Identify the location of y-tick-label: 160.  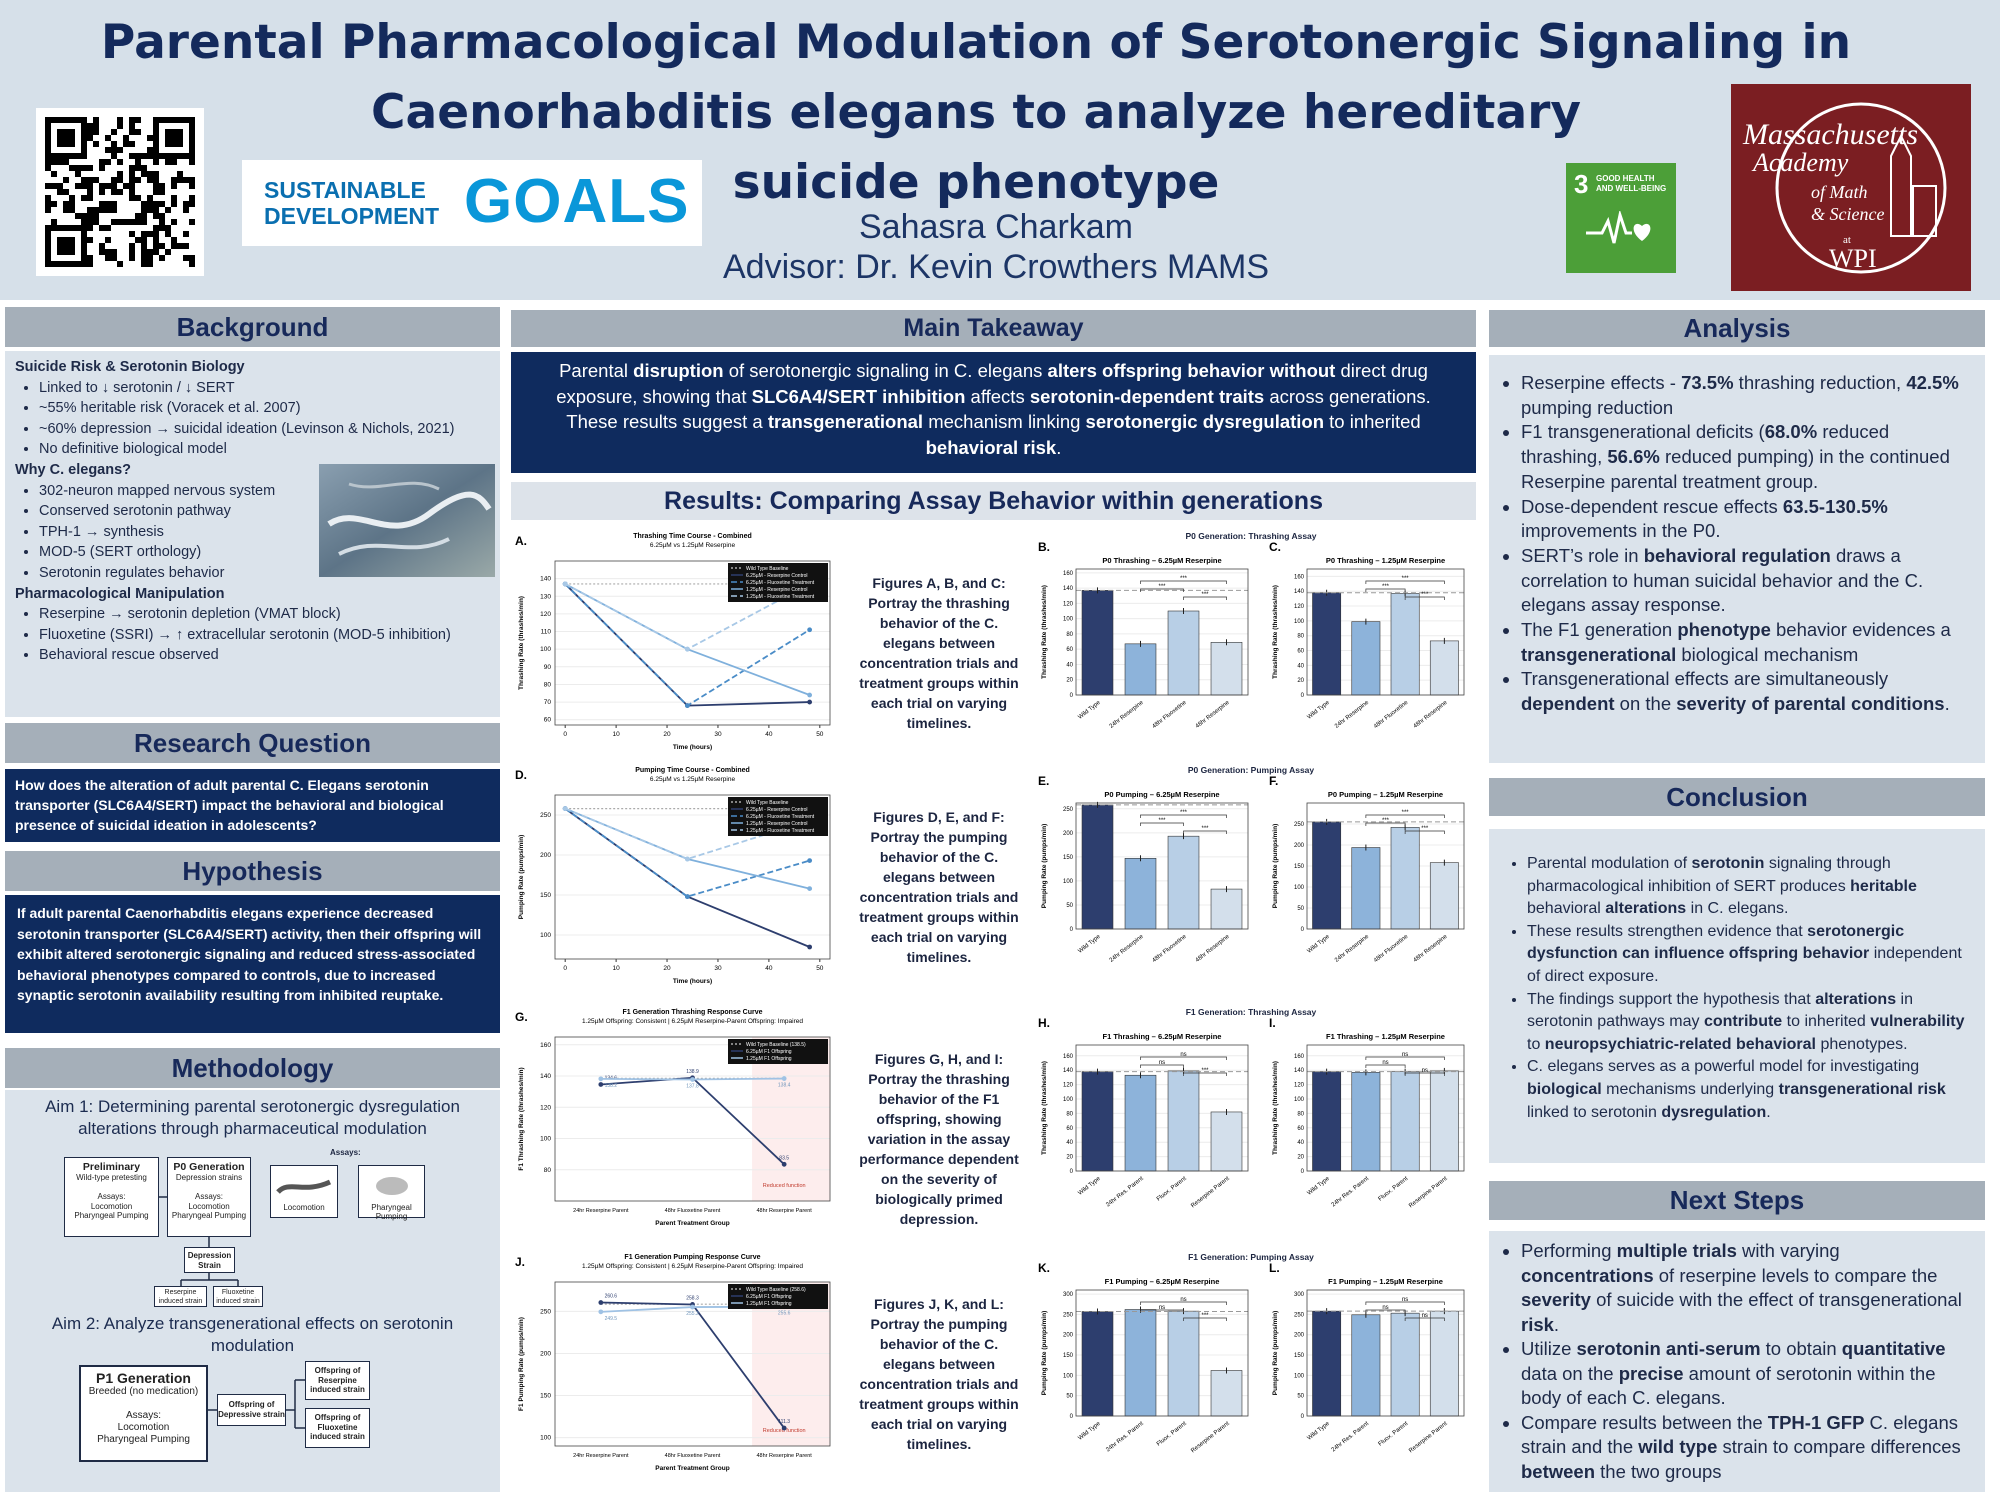
(1299, 577).